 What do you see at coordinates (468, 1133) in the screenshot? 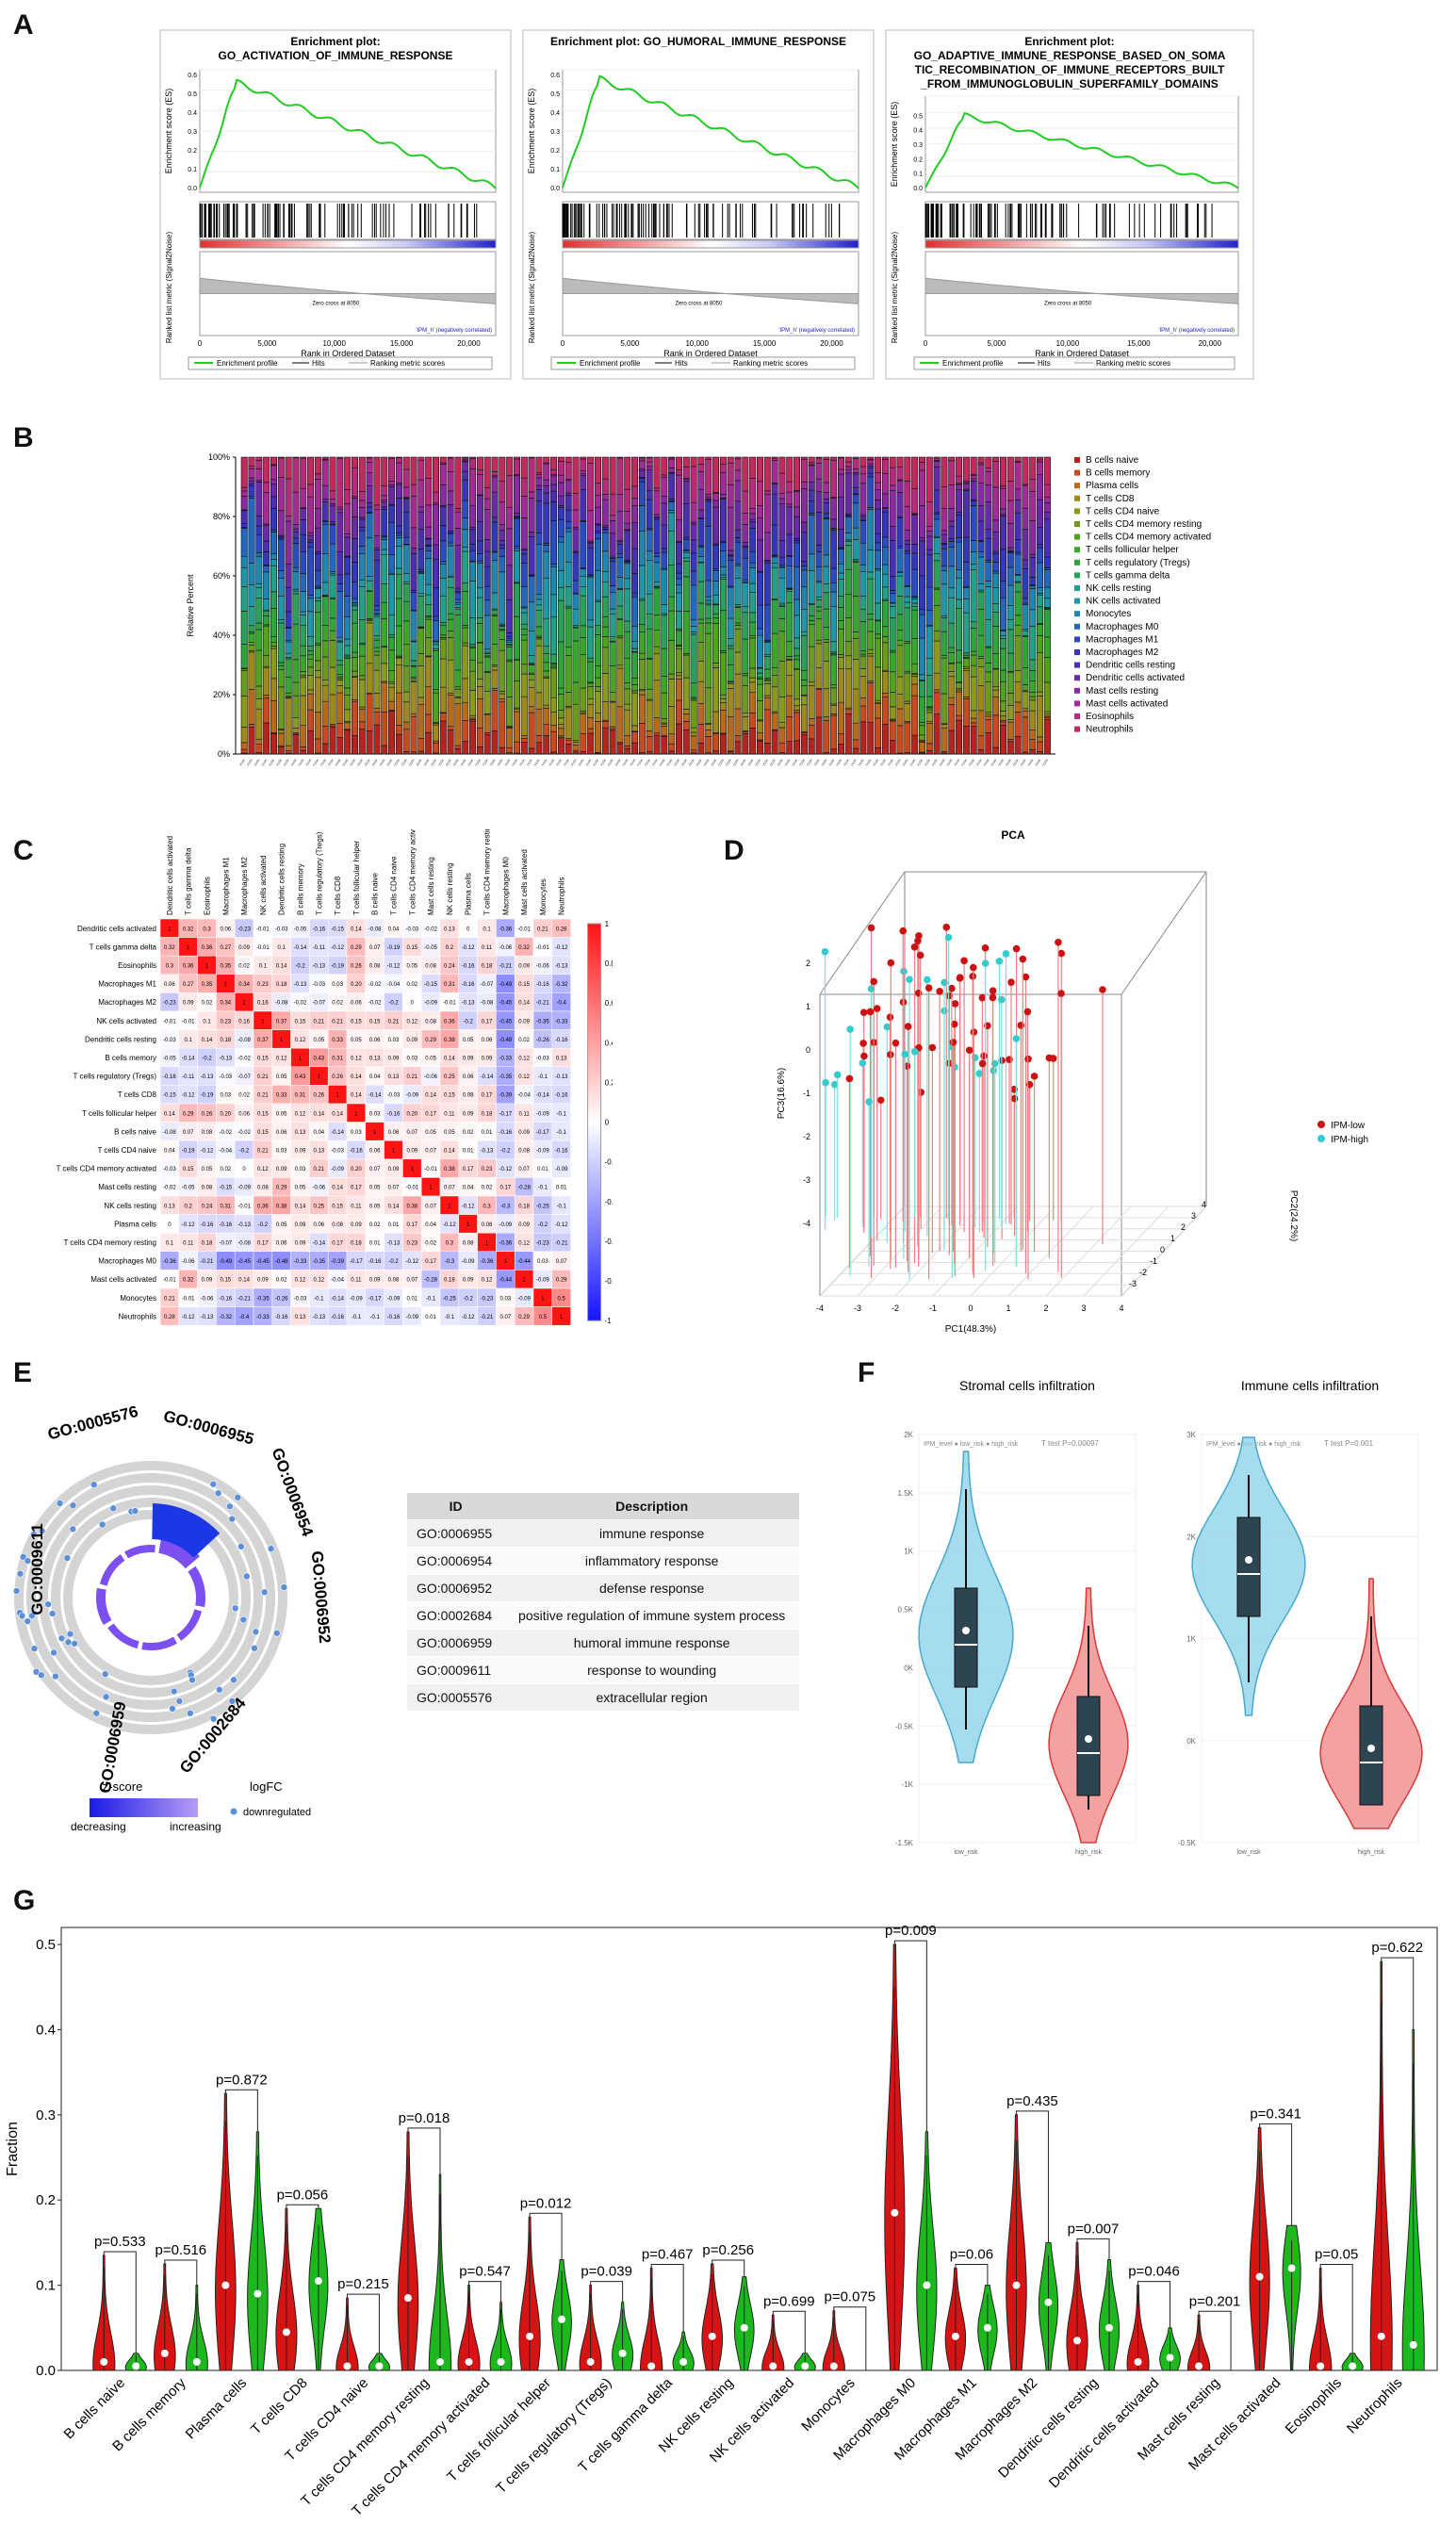
I see `heatmap-cell-value: 0.02` at bounding box center [468, 1133].